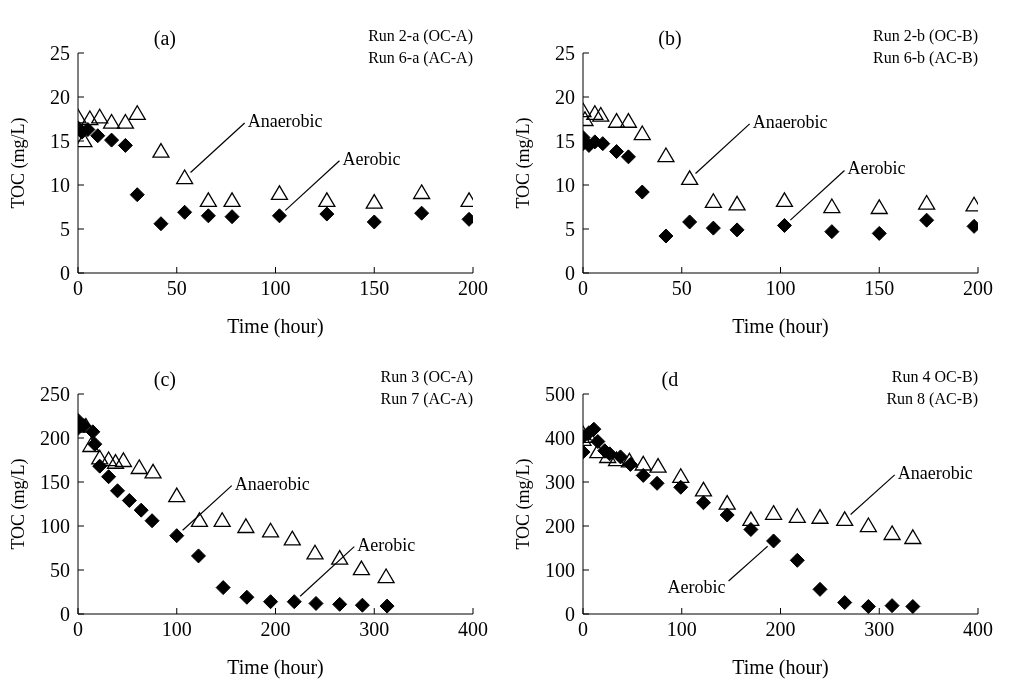 Image resolution: width=1021 pixels, height=697 pixels. What do you see at coordinates (670, 379) in the screenshot?
I see `chart-title: (d` at bounding box center [670, 379].